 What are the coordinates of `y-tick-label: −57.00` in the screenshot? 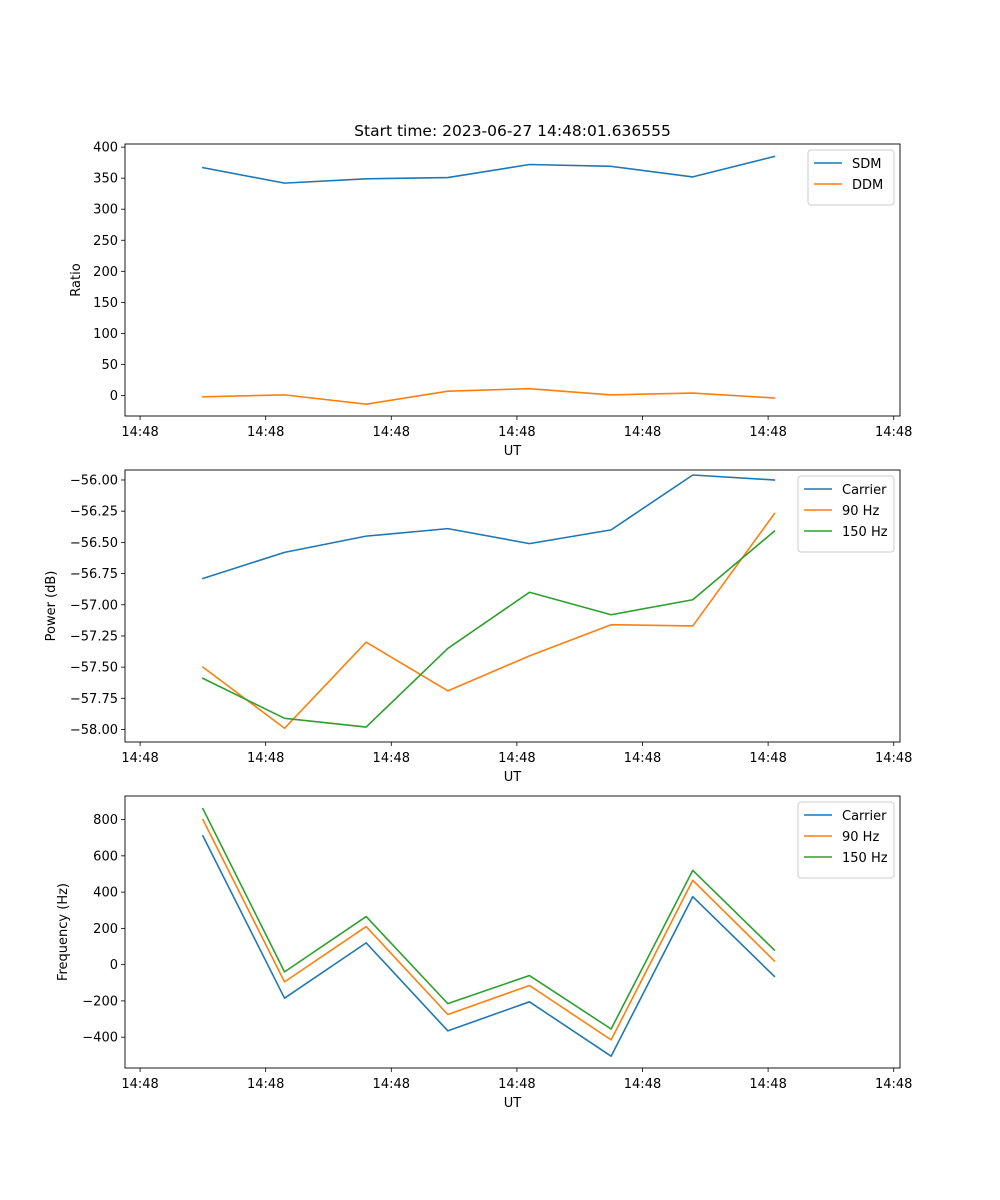 It's located at (94, 605).